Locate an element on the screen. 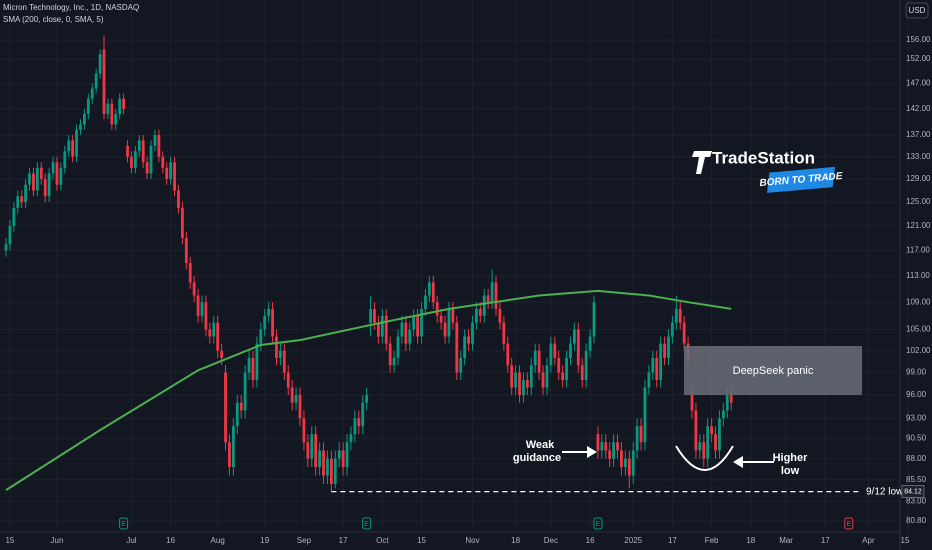 This screenshot has height=550, width=932. y-tick-label: 83.00 is located at coordinates (916, 501).